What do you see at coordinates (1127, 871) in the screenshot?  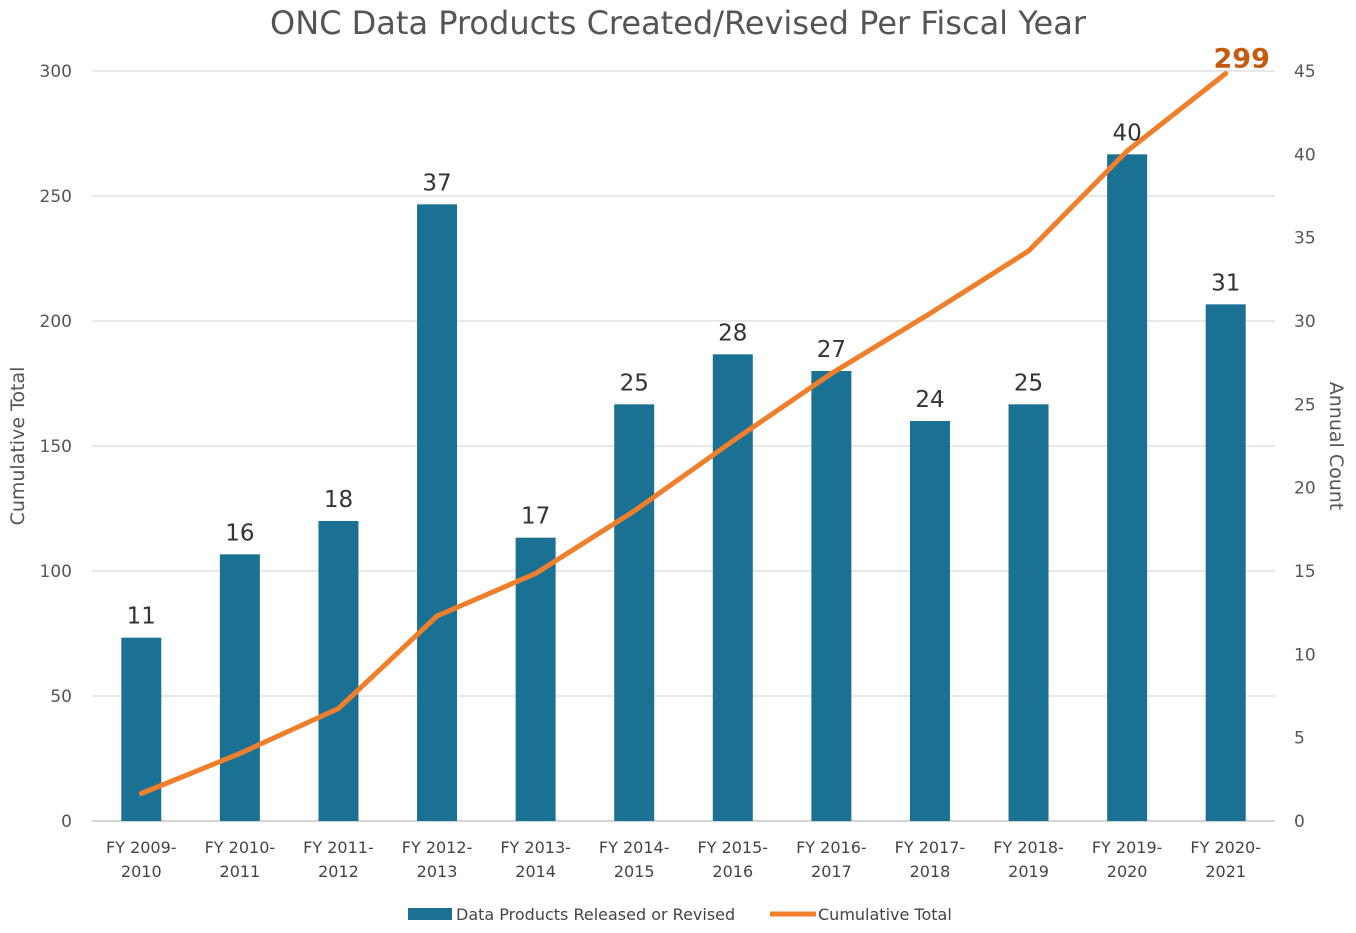 I see `x-tick-label: 2020` at bounding box center [1127, 871].